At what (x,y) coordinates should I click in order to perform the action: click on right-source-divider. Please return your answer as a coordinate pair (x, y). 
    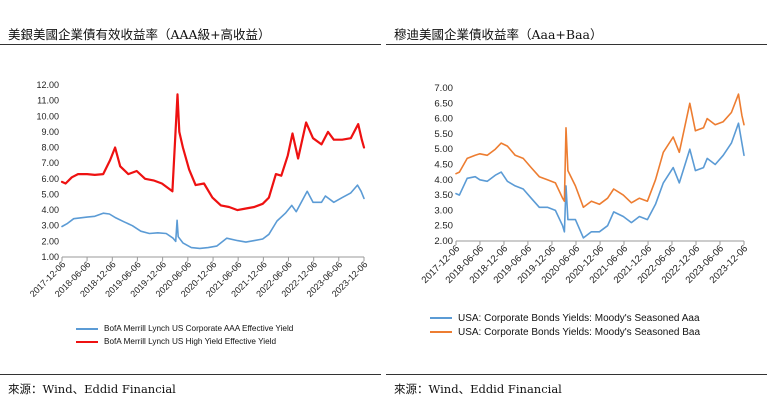
    Looking at the image, I should click on (576, 374).